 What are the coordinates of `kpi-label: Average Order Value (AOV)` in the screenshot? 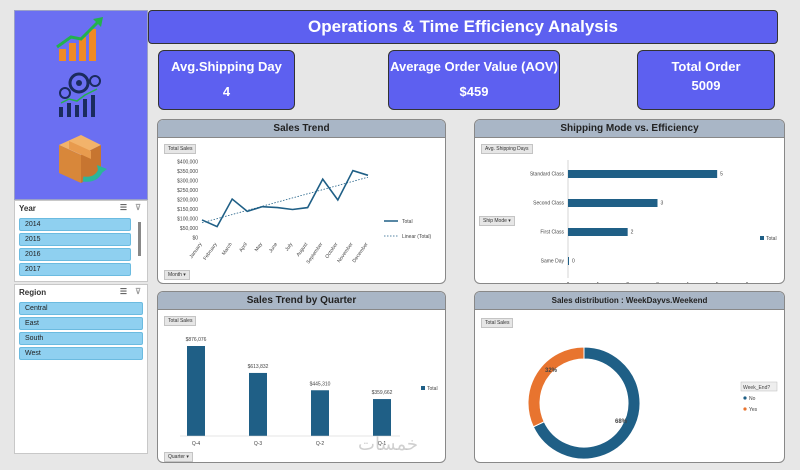 It's located at (474, 66).